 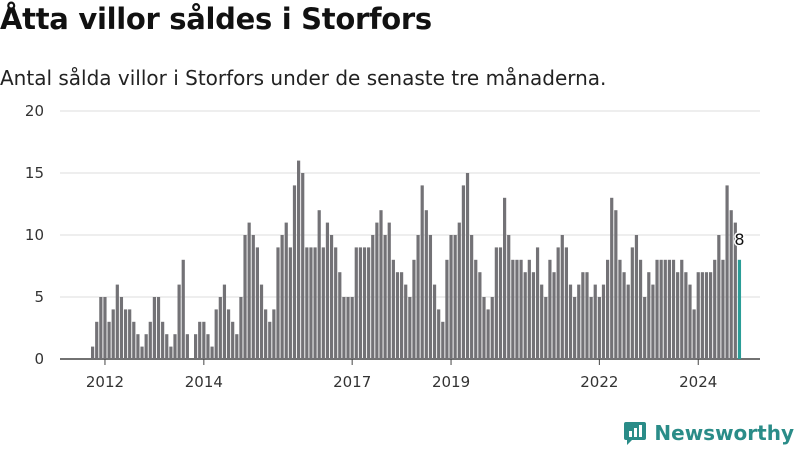 I want to click on y-tick-label: 20, so click(x=34, y=111).